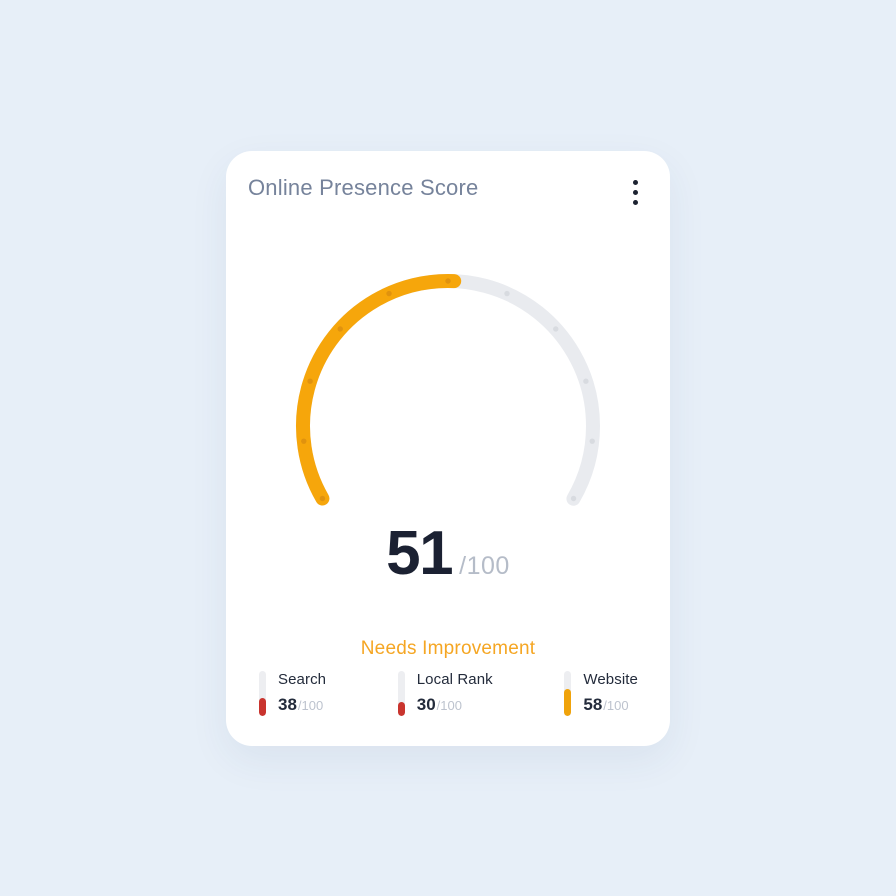 Image resolution: width=896 pixels, height=896 pixels. I want to click on search-score-bar-fill, so click(262, 707).